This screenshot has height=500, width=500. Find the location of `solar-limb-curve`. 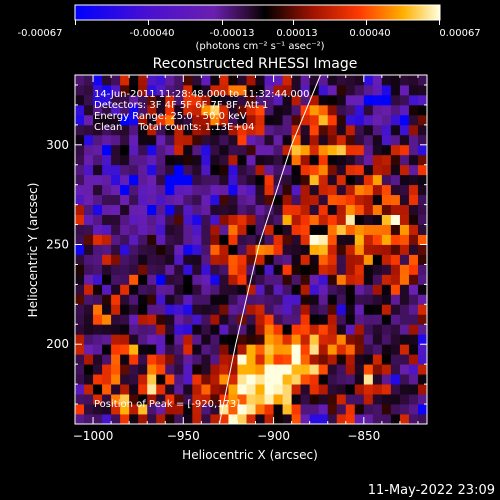

solar-limb-curve is located at coordinates (269, 249).